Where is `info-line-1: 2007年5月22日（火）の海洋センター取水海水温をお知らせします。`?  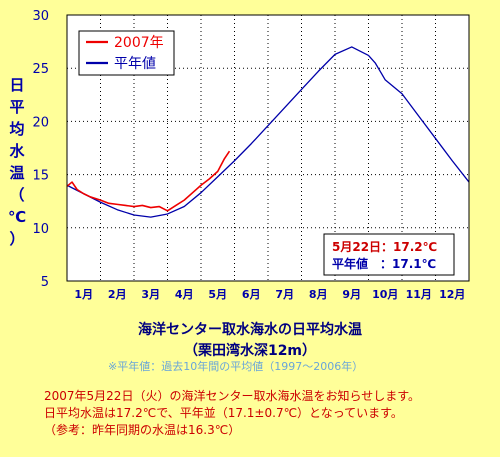 info-line-1: 2007年5月22日（火）の海洋センター取水海水温をお知らせします。 is located at coordinates (232, 396).